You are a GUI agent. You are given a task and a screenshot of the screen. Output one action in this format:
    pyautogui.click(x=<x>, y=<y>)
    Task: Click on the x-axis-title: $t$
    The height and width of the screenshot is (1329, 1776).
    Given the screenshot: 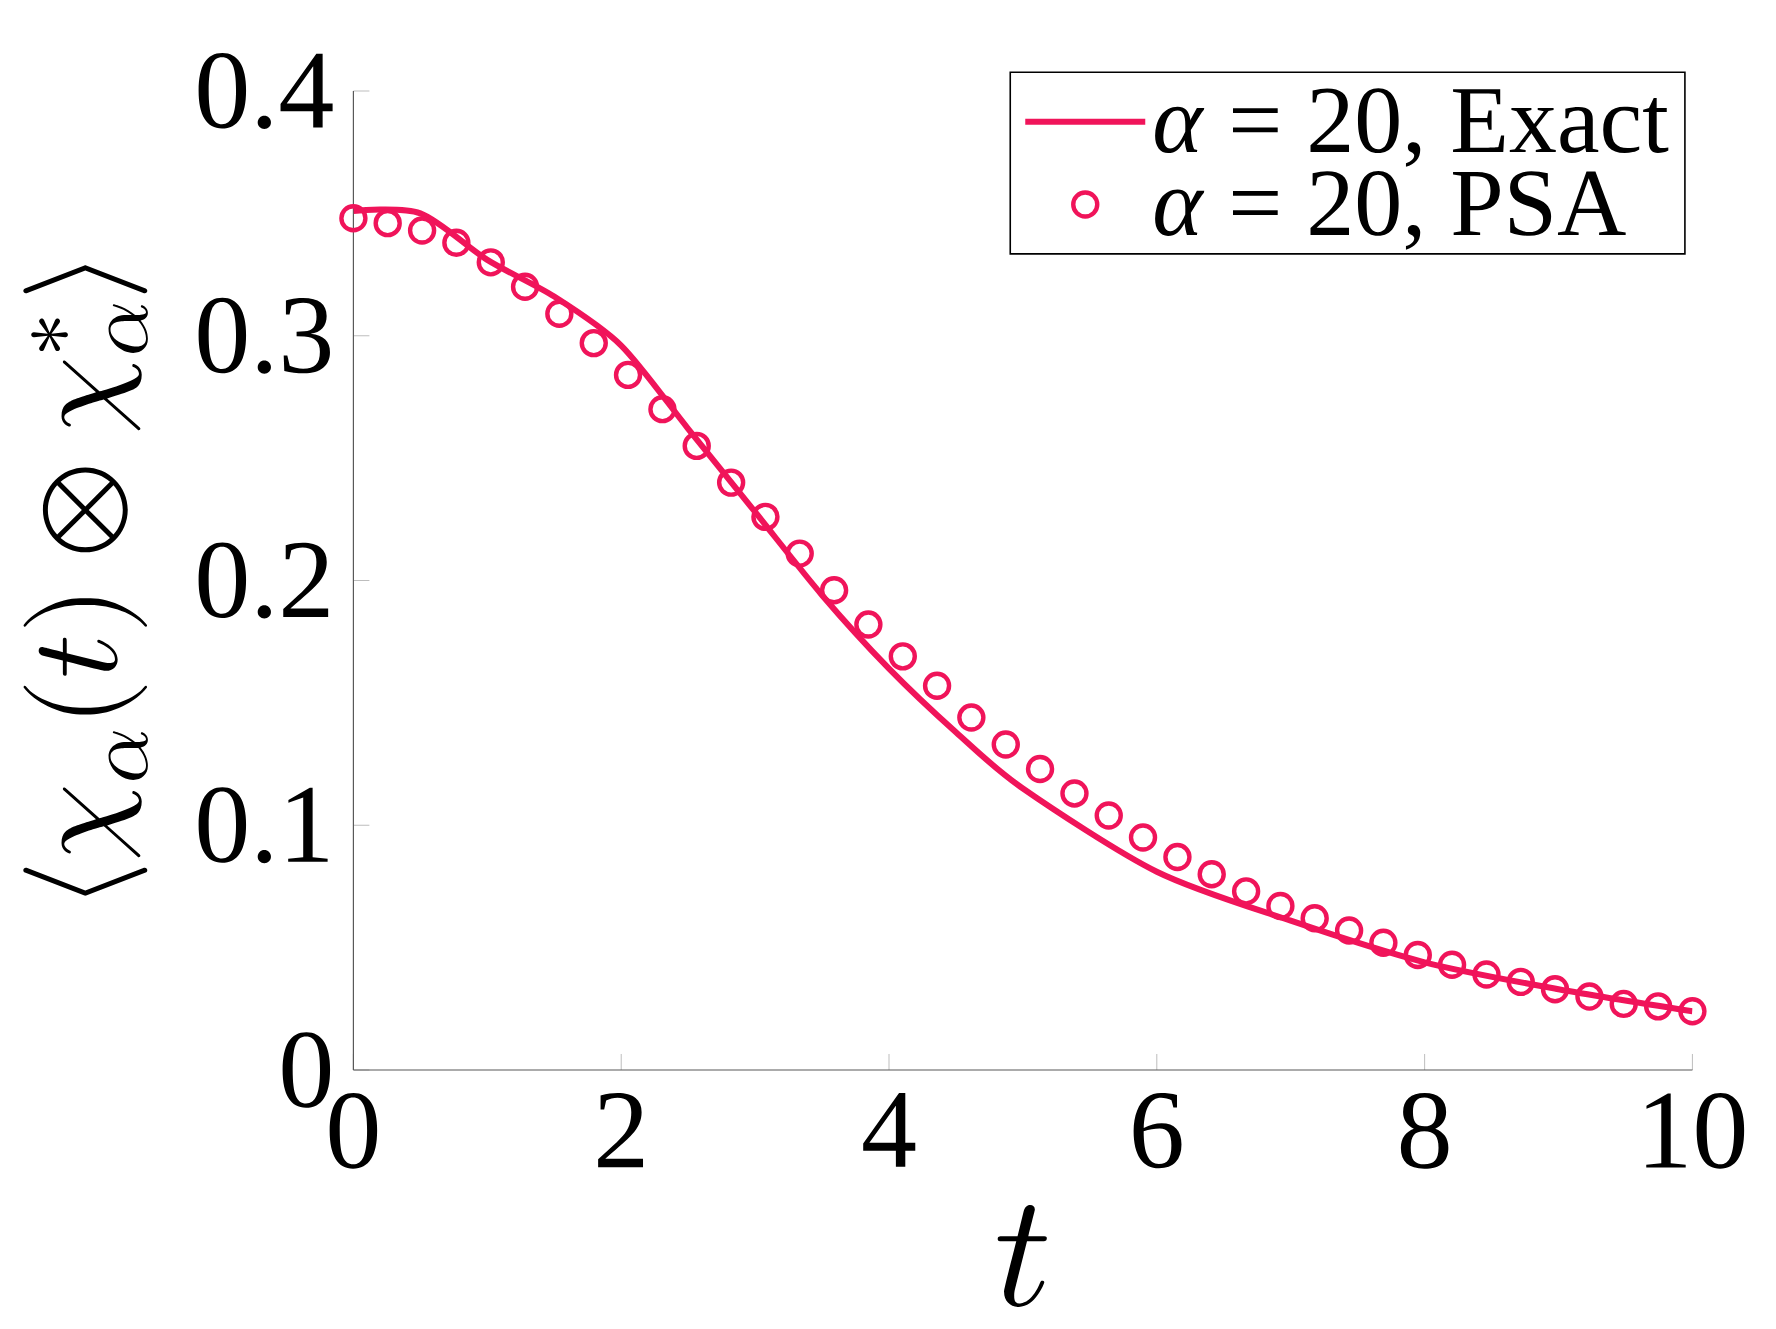 What is the action you would take?
    pyautogui.click(x=1022, y=1256)
    